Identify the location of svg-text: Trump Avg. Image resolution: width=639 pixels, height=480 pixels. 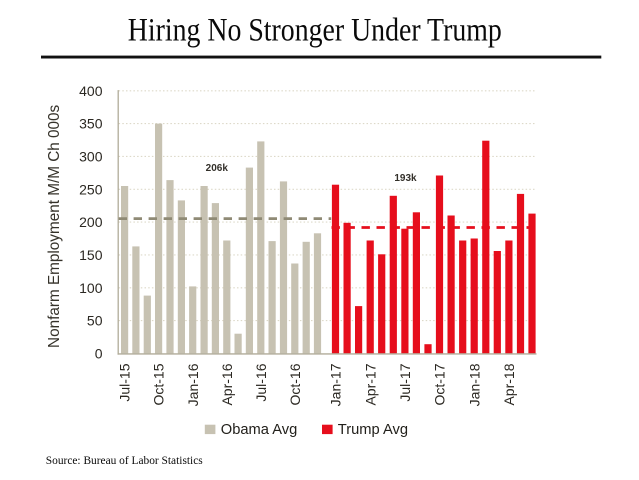
(373, 430).